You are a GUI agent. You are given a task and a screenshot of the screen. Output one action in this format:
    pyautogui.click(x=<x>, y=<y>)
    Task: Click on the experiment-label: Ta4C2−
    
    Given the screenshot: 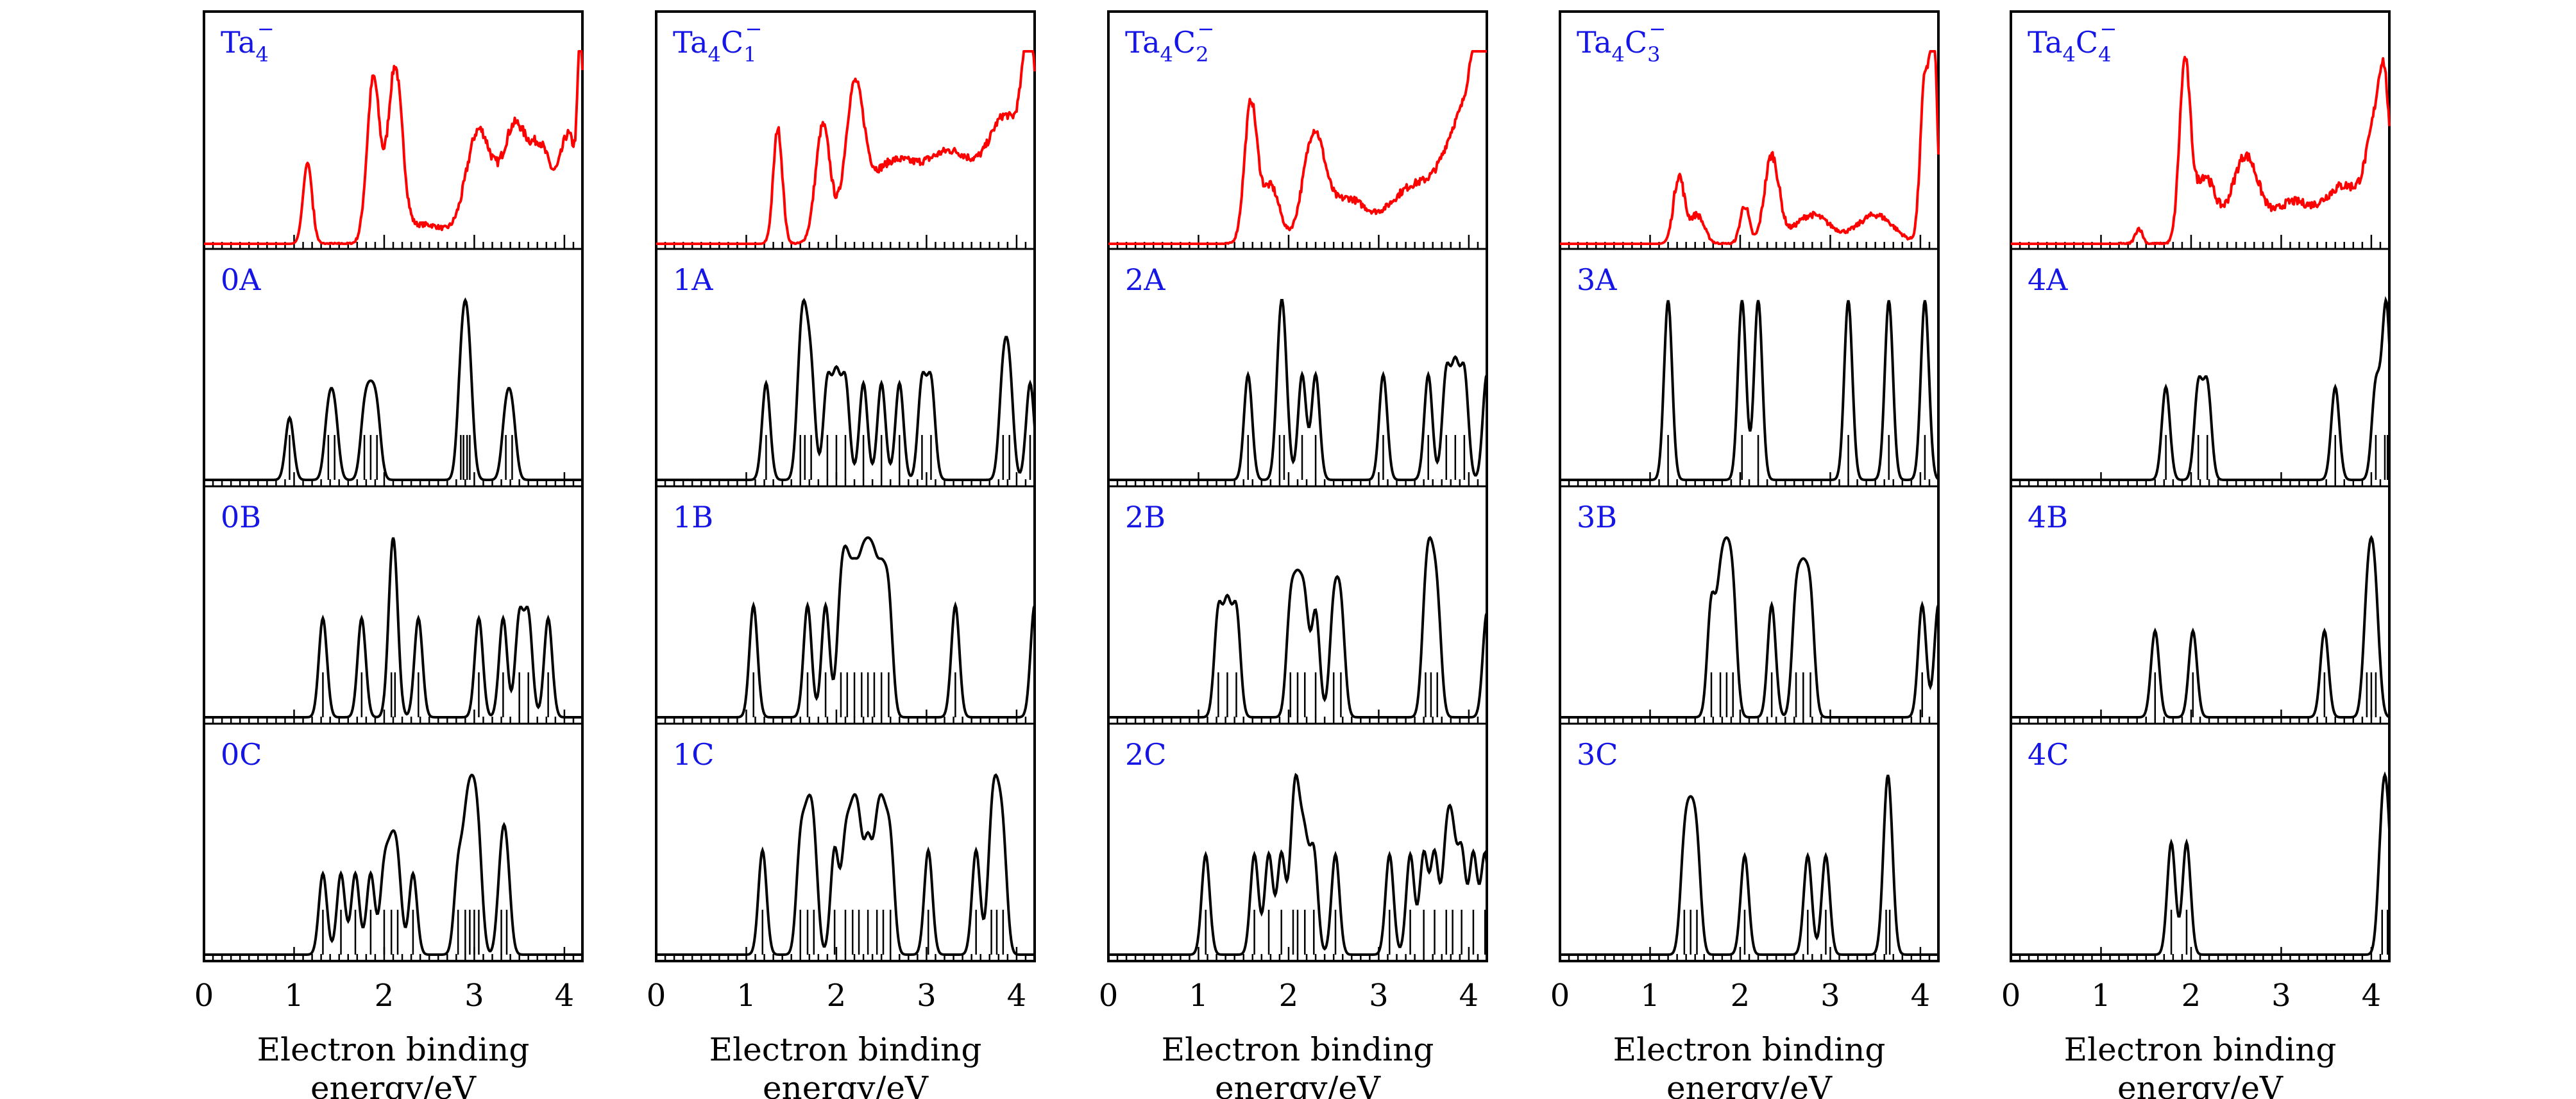 What is the action you would take?
    pyautogui.click(x=1169, y=42)
    